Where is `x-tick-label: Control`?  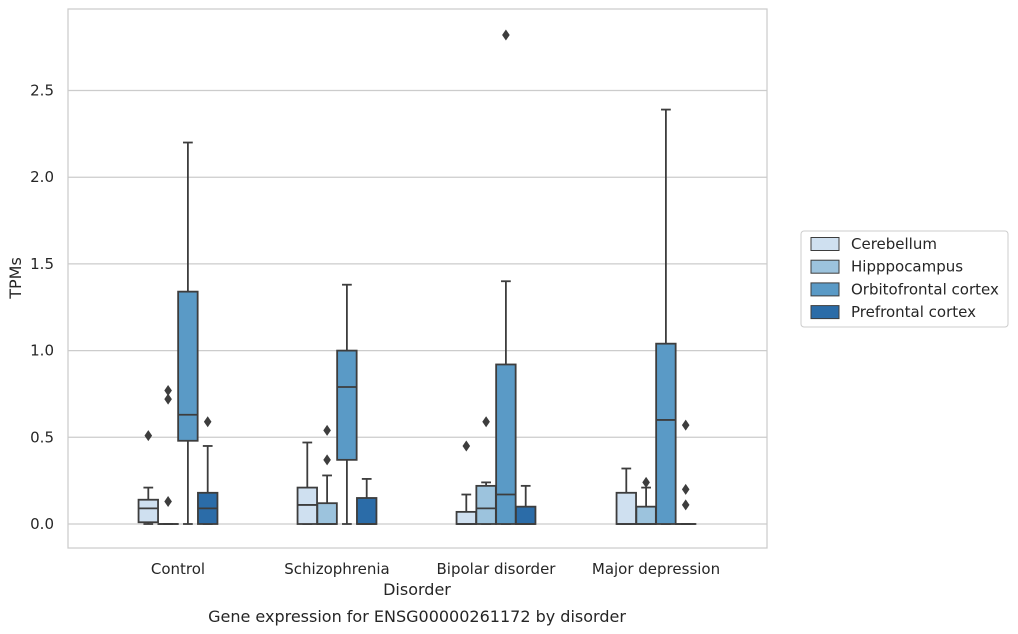 x-tick-label: Control is located at coordinates (178, 569).